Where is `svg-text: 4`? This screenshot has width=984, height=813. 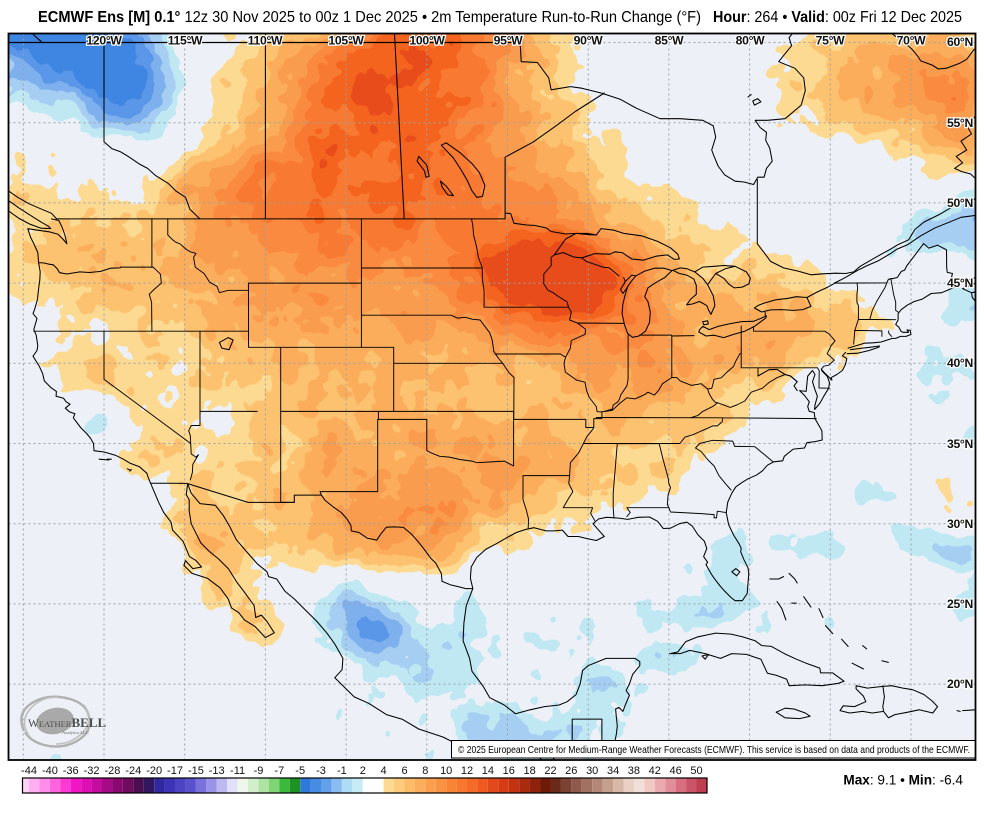 svg-text: 4 is located at coordinates (384, 771).